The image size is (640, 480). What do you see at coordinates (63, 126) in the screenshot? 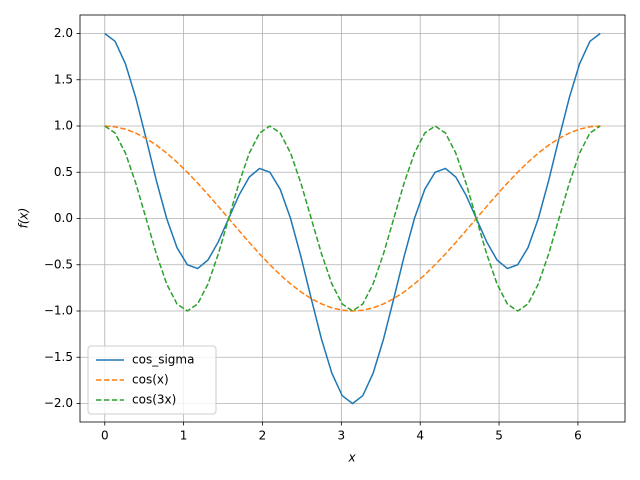
I see `y-tick-label: 1.0` at bounding box center [63, 126].